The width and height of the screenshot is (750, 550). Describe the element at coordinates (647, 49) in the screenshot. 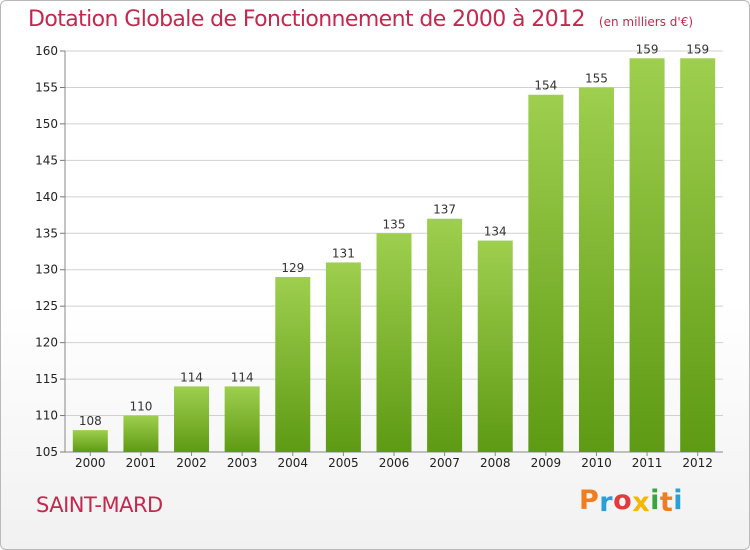

I see `data-label-2011: 159` at that location.